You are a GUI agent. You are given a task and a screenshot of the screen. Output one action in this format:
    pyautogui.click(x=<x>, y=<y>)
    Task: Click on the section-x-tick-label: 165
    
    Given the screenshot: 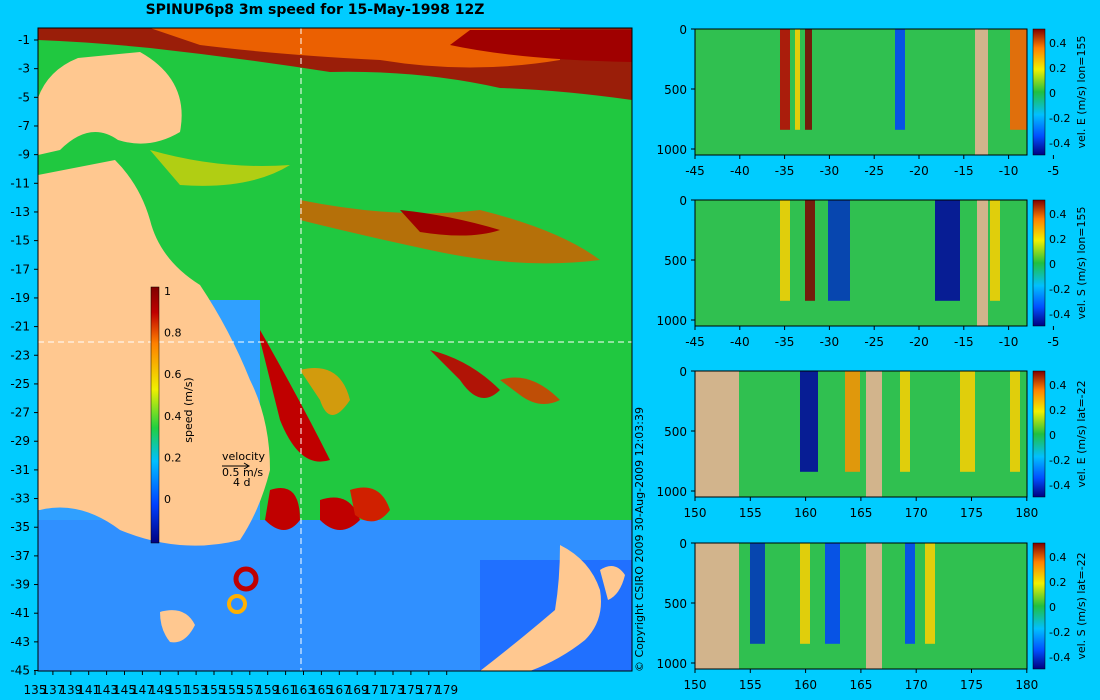 What is the action you would take?
    pyautogui.click(x=860, y=513)
    